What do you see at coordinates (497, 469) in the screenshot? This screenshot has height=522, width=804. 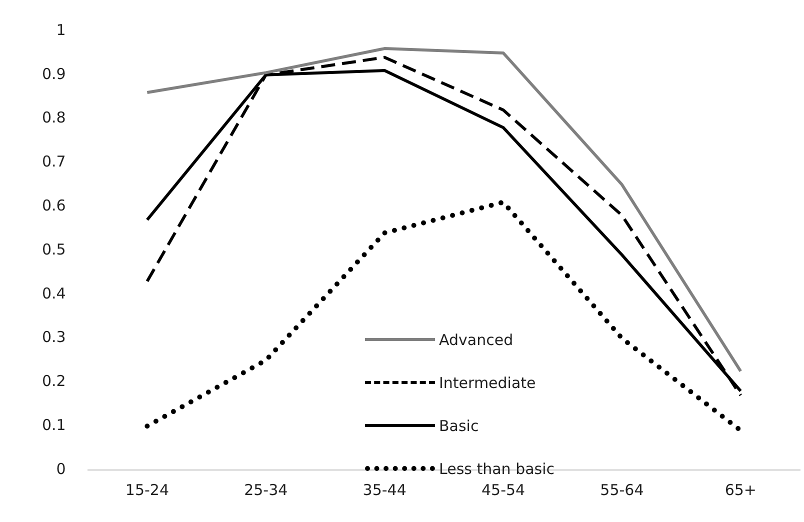 I see `legend-label: Less than basic` at bounding box center [497, 469].